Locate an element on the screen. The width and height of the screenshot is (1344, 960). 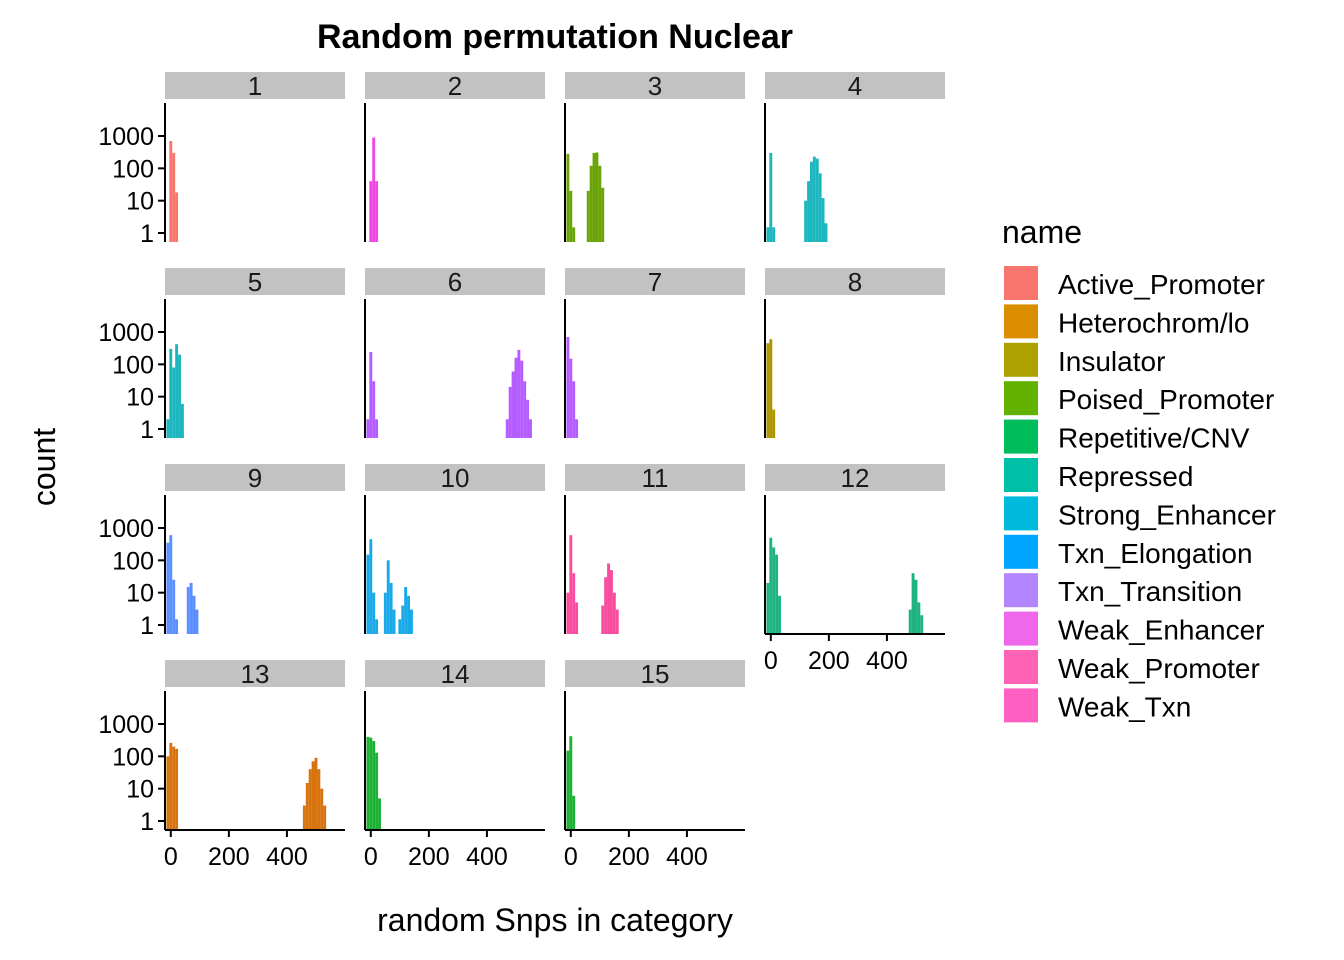
legend-entry-label: Weak_Enhancer is located at coordinates (1161, 630).